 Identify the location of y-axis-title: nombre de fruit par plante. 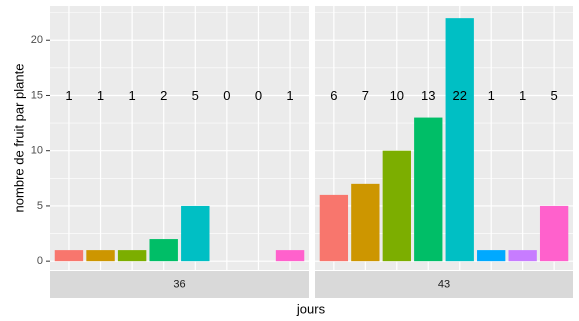
(19, 138).